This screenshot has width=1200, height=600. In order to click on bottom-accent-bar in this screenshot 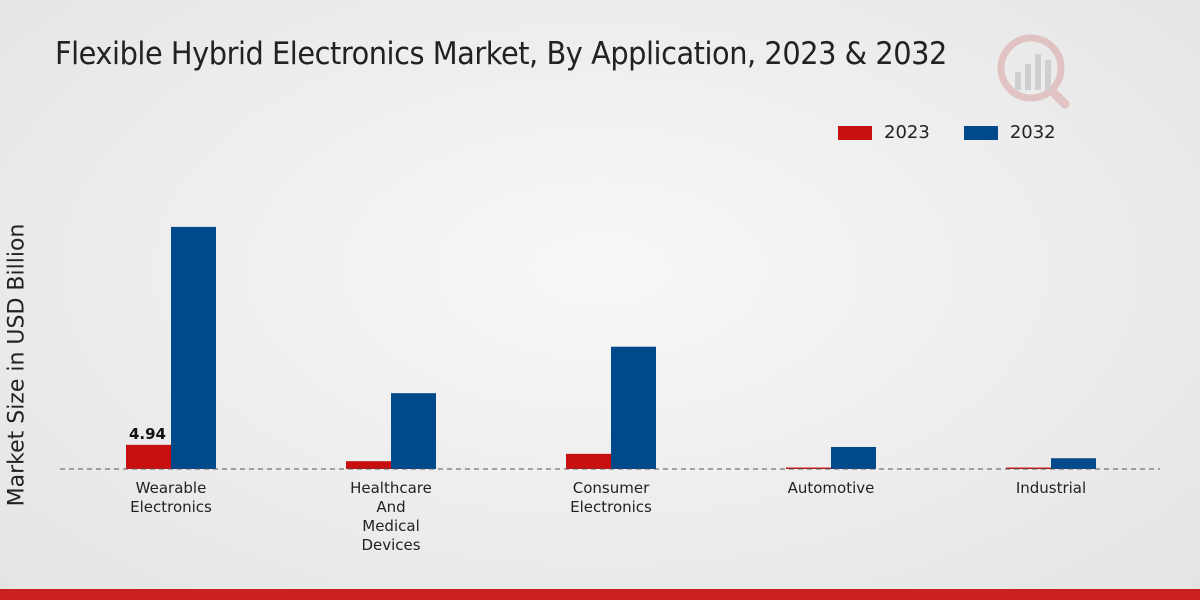, I will do `click(600, 594)`.